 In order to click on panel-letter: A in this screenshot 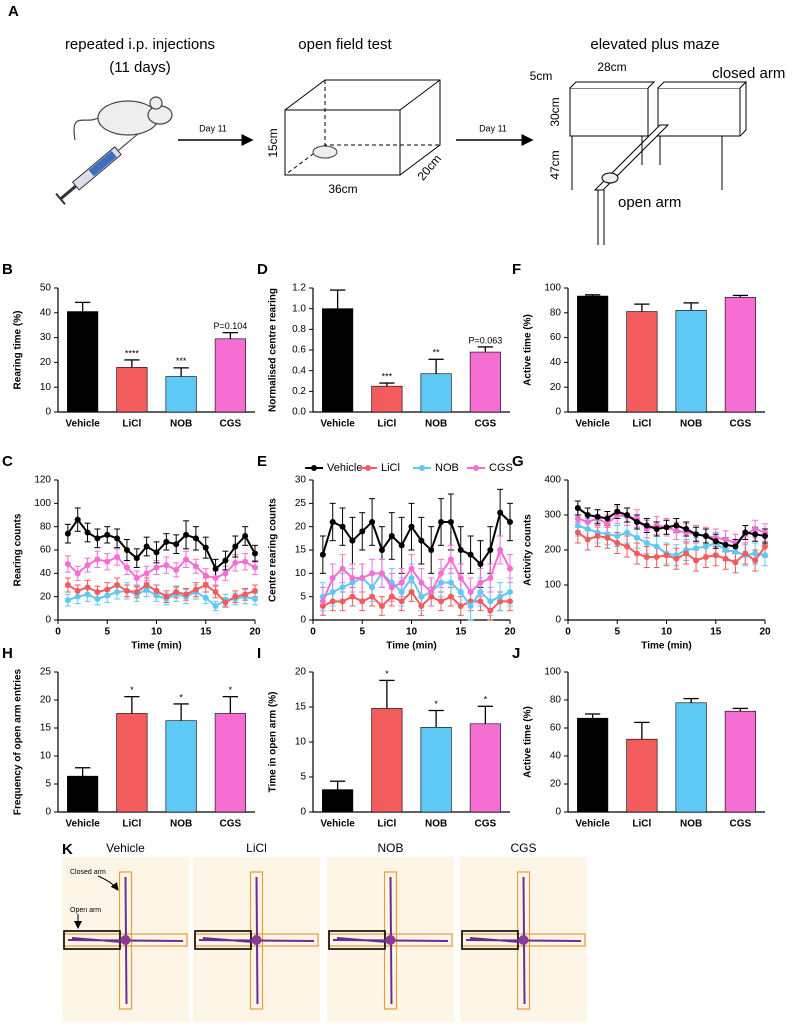, I will do `click(13, 11)`.